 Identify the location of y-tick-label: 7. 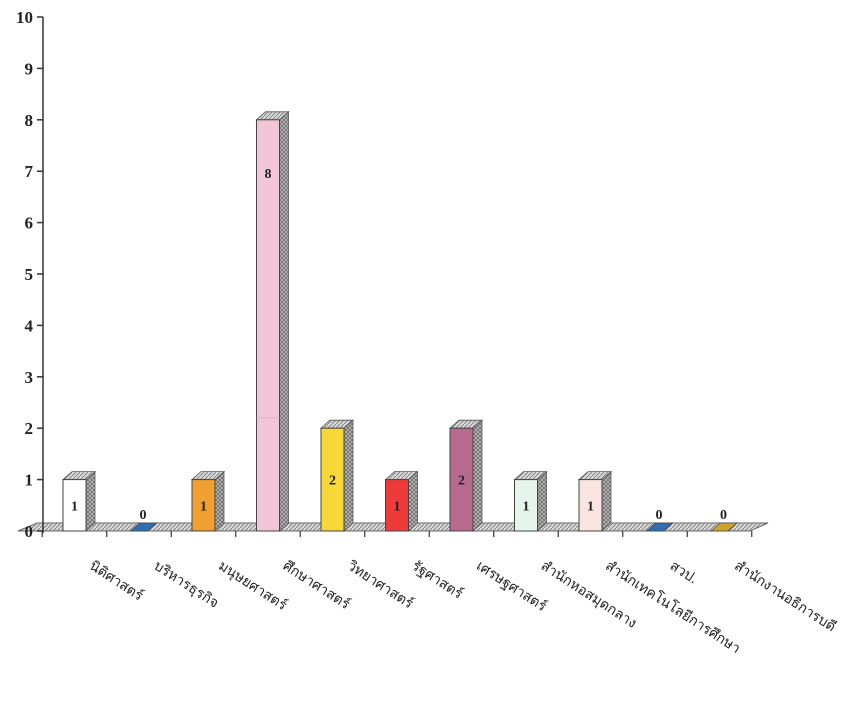
(29, 171).